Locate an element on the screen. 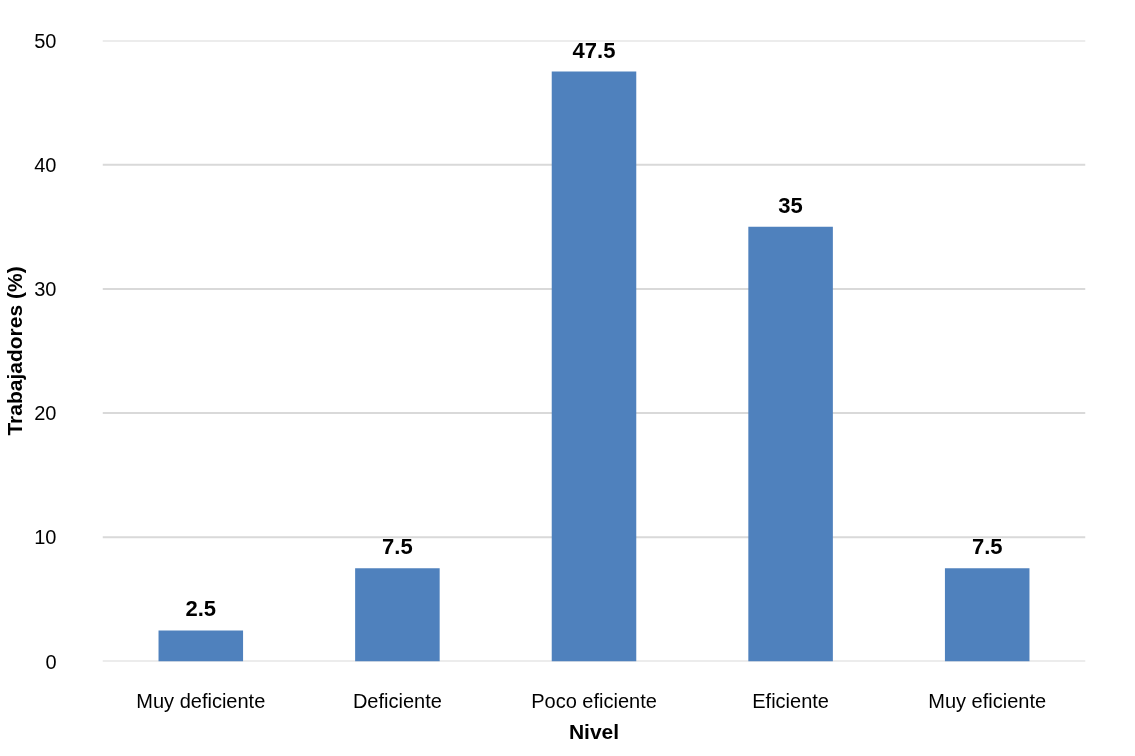 The height and width of the screenshot is (756, 1135). x-axis-title: Nivel is located at coordinates (594, 731).